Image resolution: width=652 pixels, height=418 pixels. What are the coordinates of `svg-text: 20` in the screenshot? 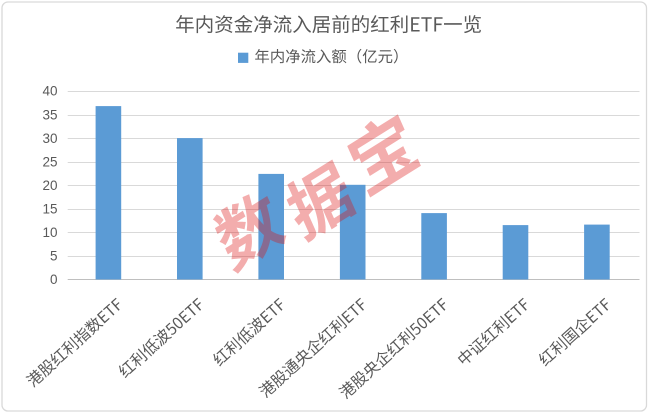 It's located at (49, 185).